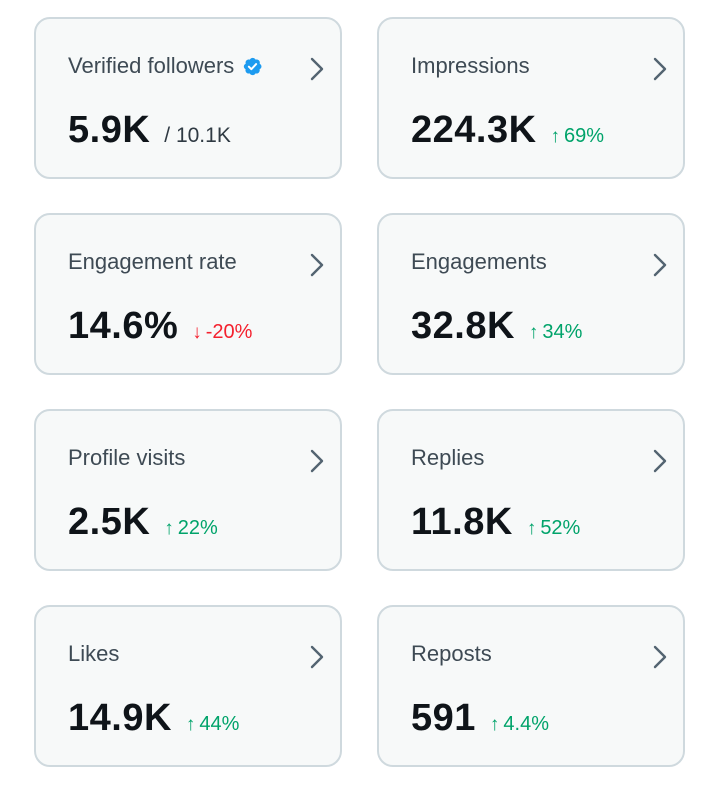 The width and height of the screenshot is (720, 789). I want to click on value-row: 14.6% ↓ -20%, so click(160, 326).